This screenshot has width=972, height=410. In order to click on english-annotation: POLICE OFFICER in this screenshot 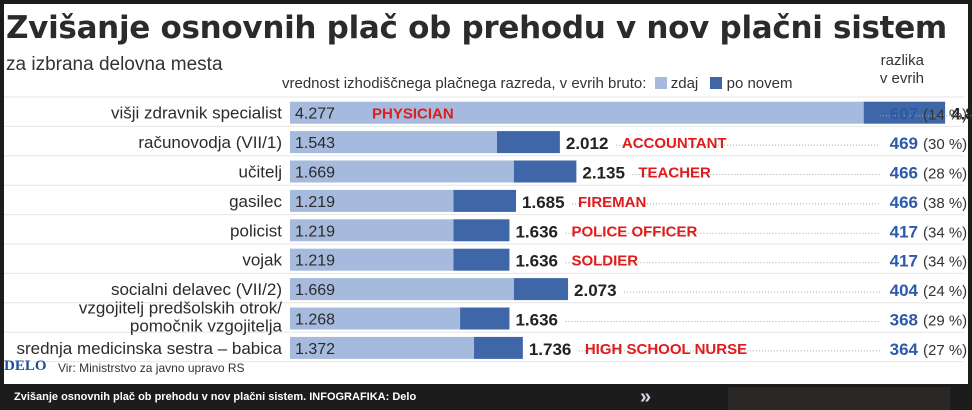, I will do `click(634, 231)`.